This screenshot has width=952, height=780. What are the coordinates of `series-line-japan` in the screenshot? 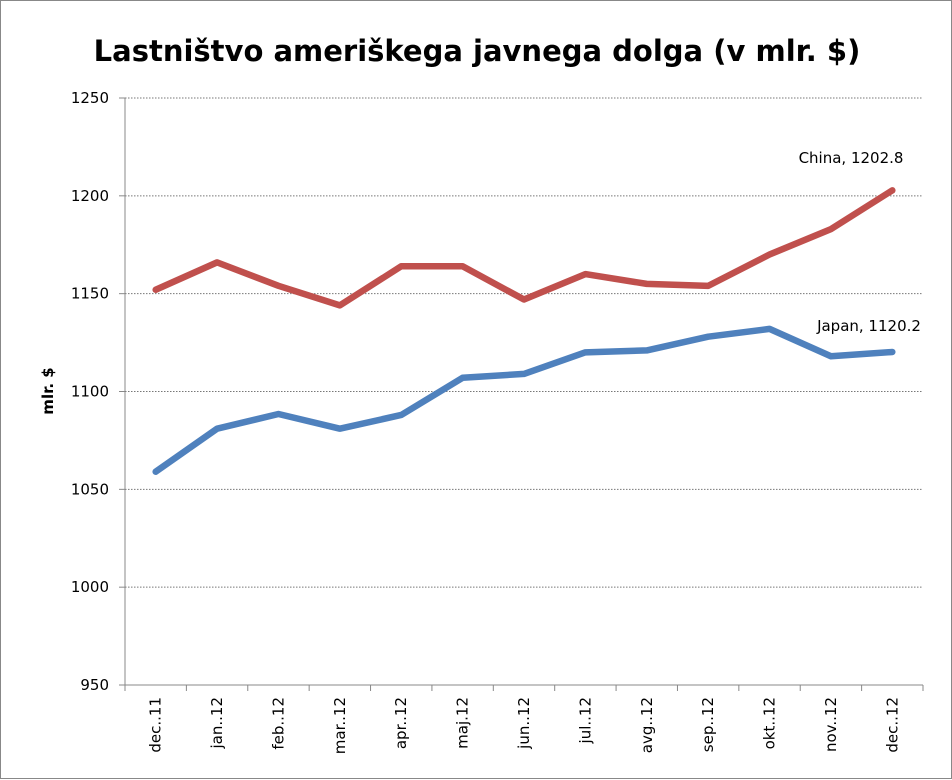 It's located at (524, 400).